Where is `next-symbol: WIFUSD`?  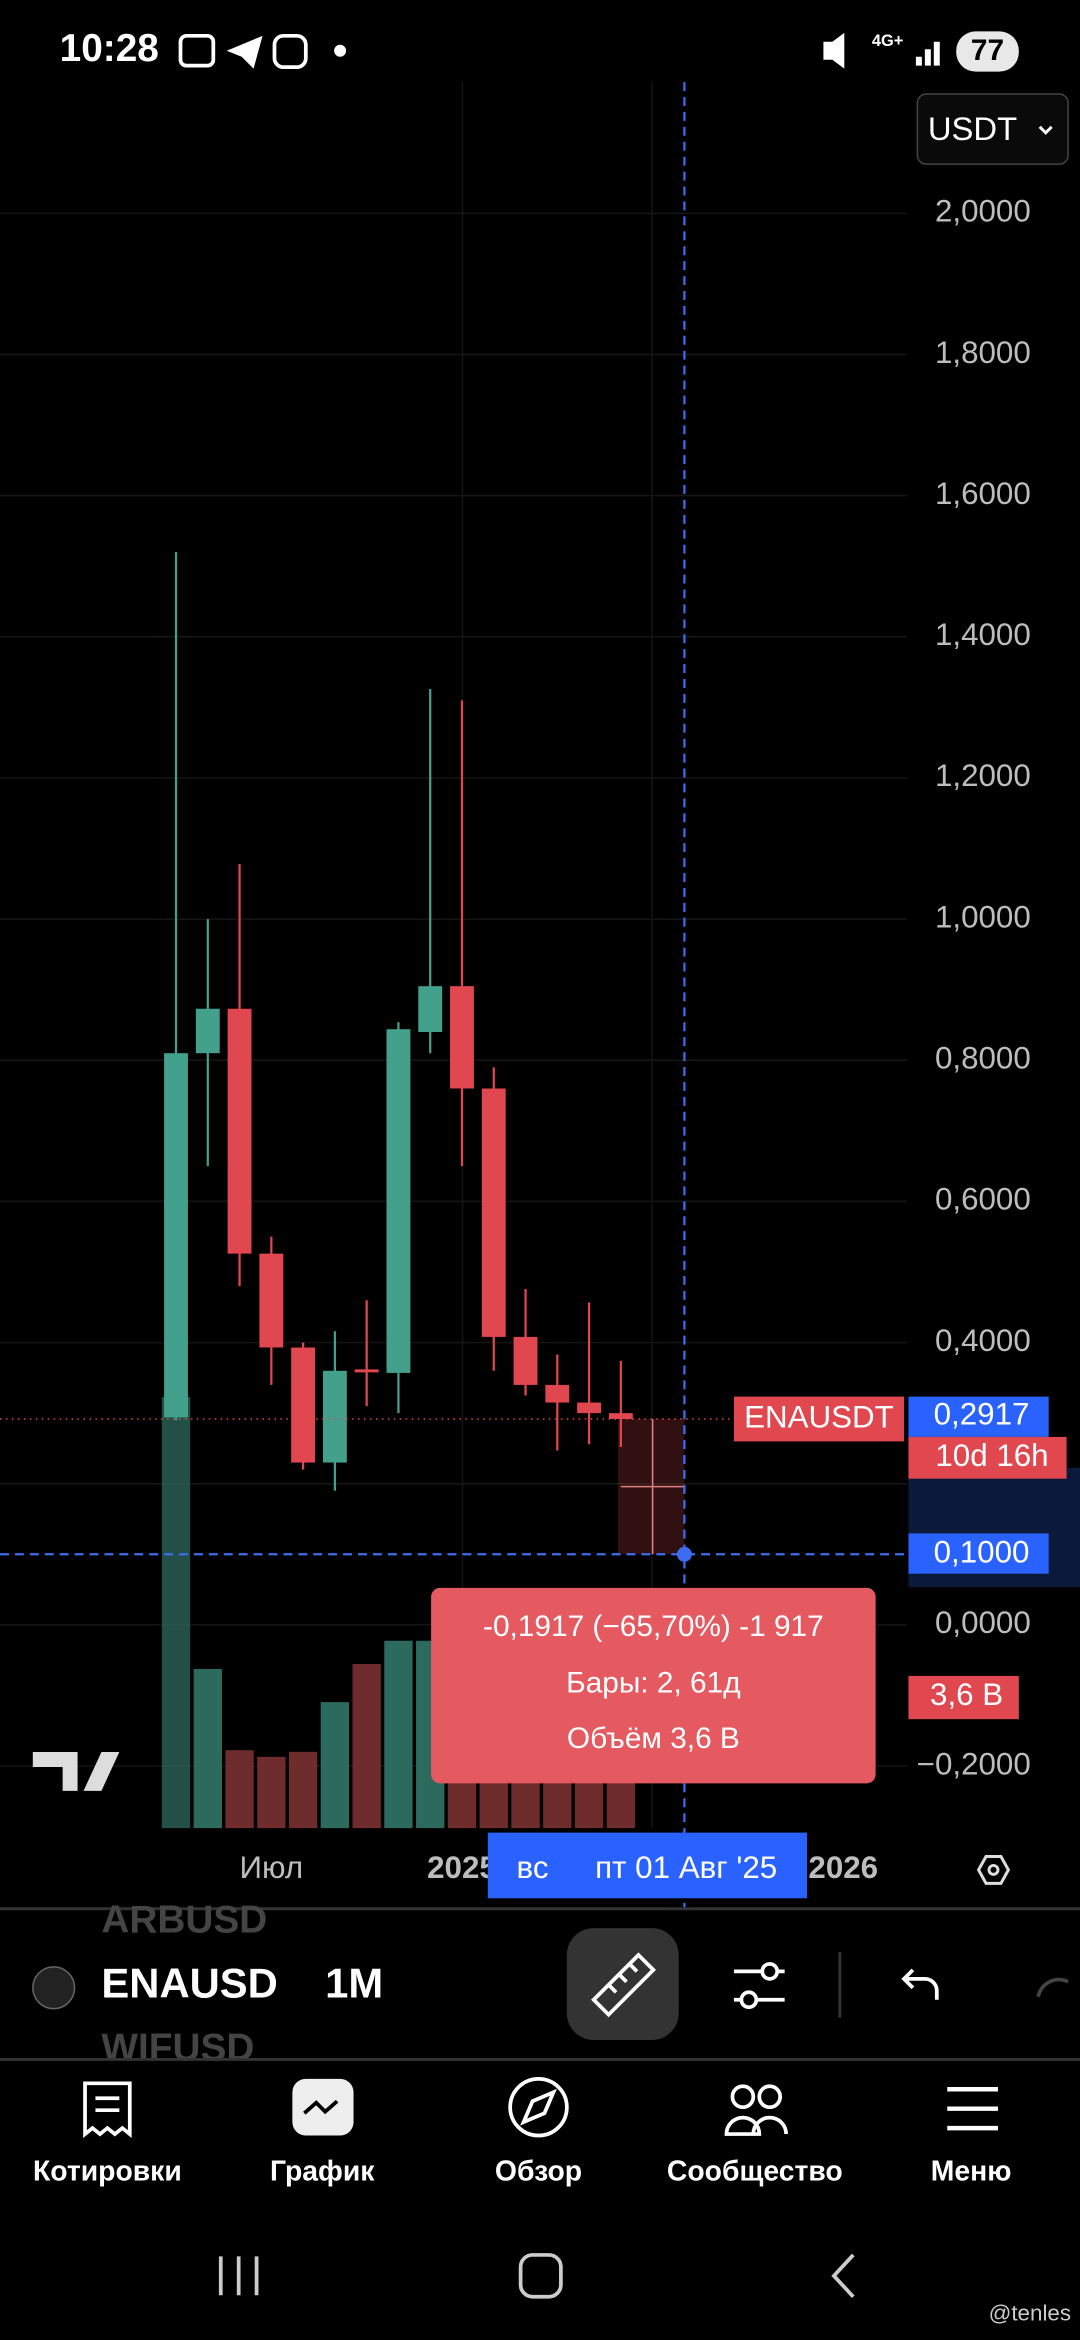
next-symbol: WIFUSD is located at coordinates (177, 2048).